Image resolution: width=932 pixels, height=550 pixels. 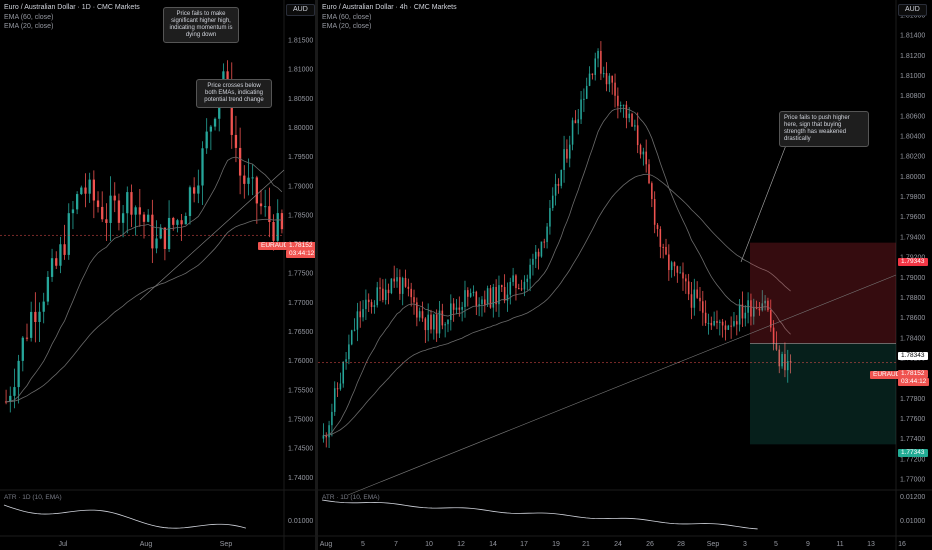 I want to click on price-tick-label: 1.79400, so click(x=912, y=237).